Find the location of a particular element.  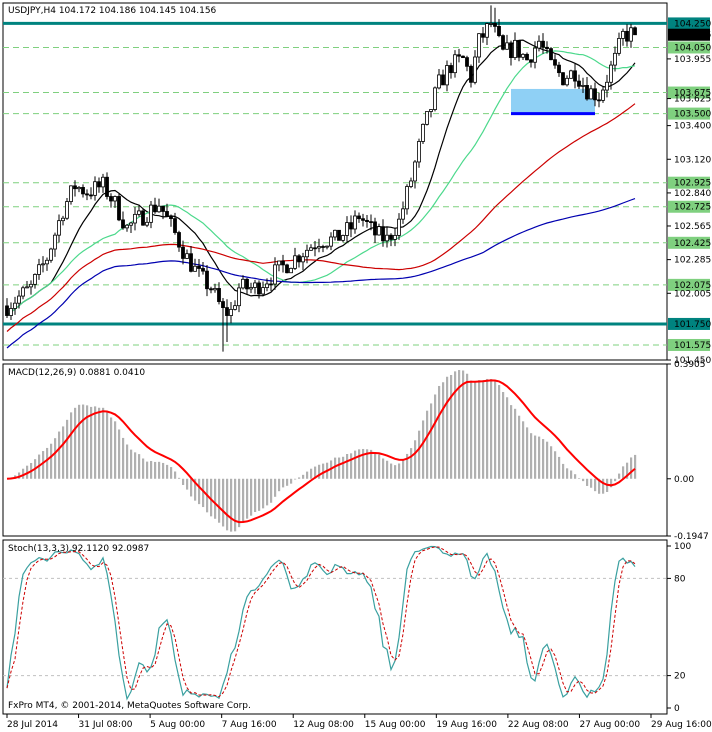

time-axis-label: 12 Aug 08:00 is located at coordinates (323, 725).